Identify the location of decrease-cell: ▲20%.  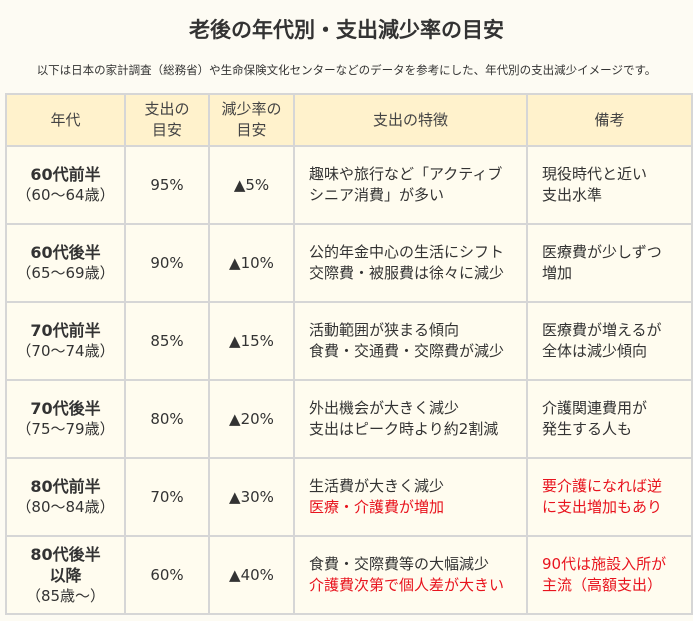
(251, 419).